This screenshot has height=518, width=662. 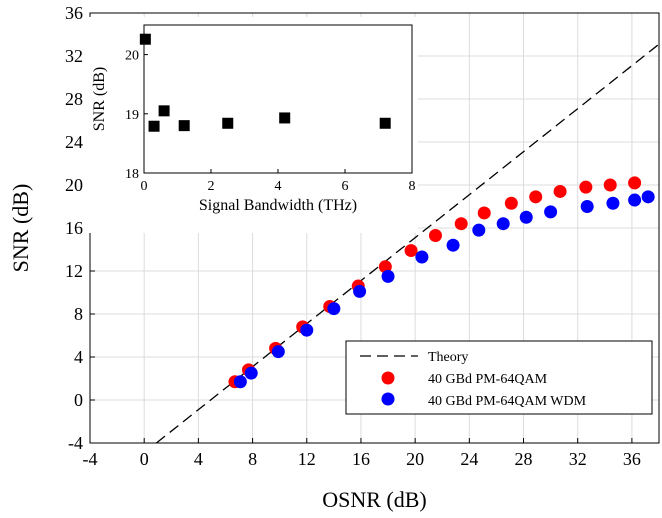 What do you see at coordinates (132, 174) in the screenshot?
I see `inset-y-tick-label: 18` at bounding box center [132, 174].